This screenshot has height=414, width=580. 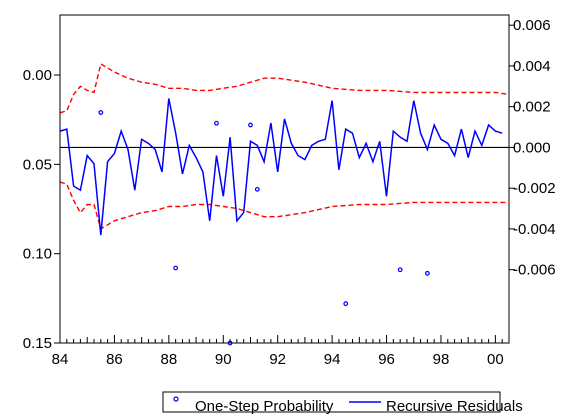 What do you see at coordinates (441, 359) in the screenshot?
I see `x-tick-label: 98` at bounding box center [441, 359].